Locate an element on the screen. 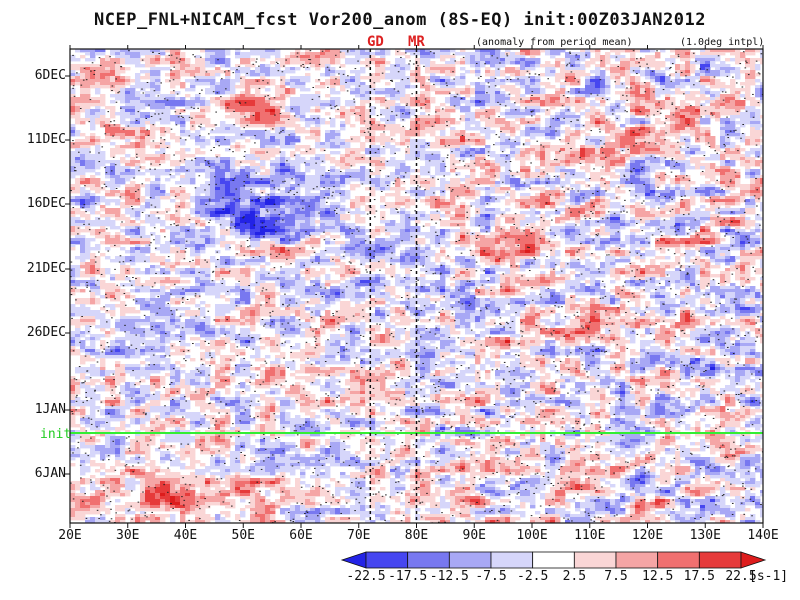 The width and height of the screenshot is (800, 600). y-tick-label: 21DEC is located at coordinates (46, 268).